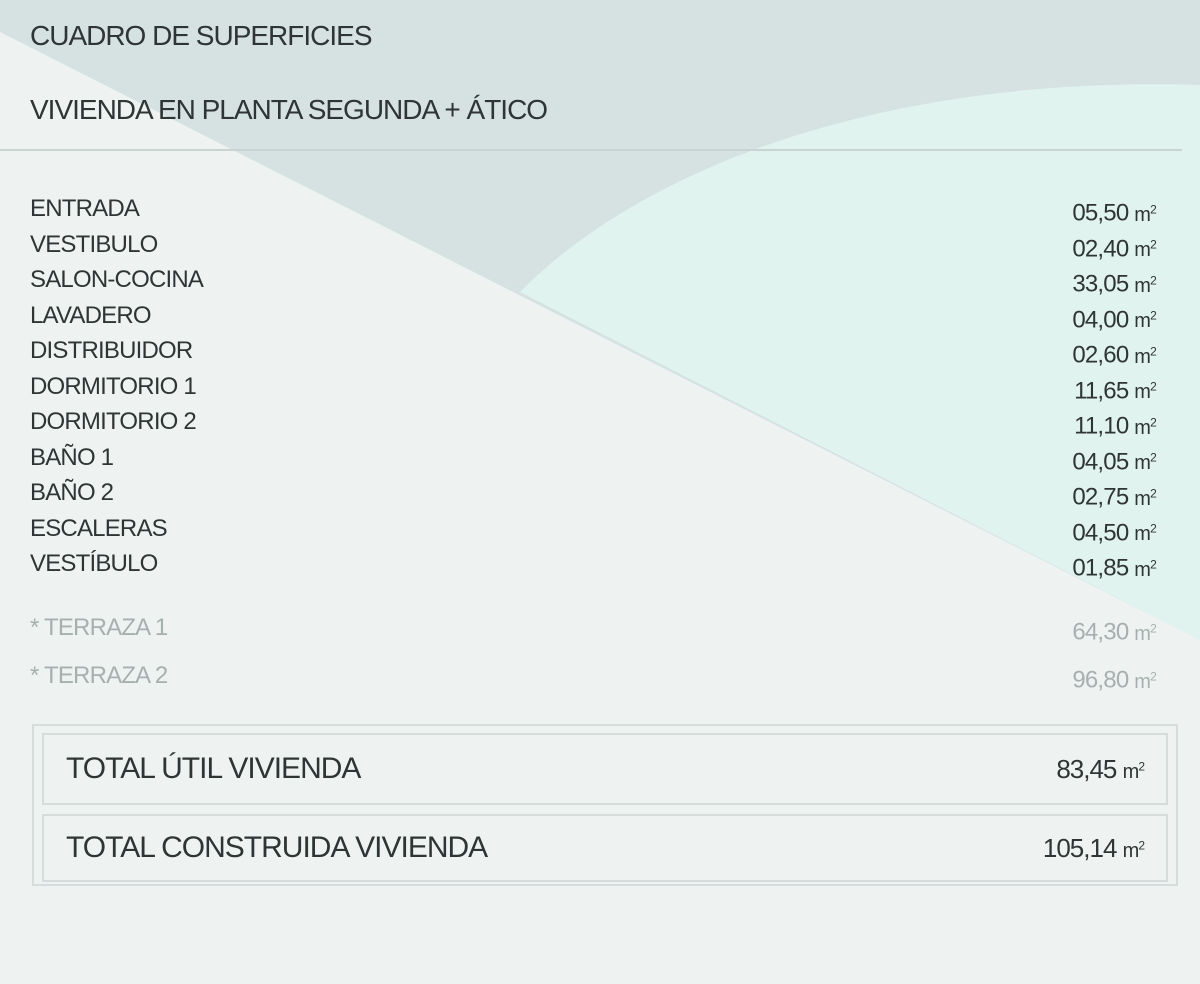 This screenshot has height=984, width=1200. I want to click on room-row: LAVADERO 04,00 m2, so click(593, 318).